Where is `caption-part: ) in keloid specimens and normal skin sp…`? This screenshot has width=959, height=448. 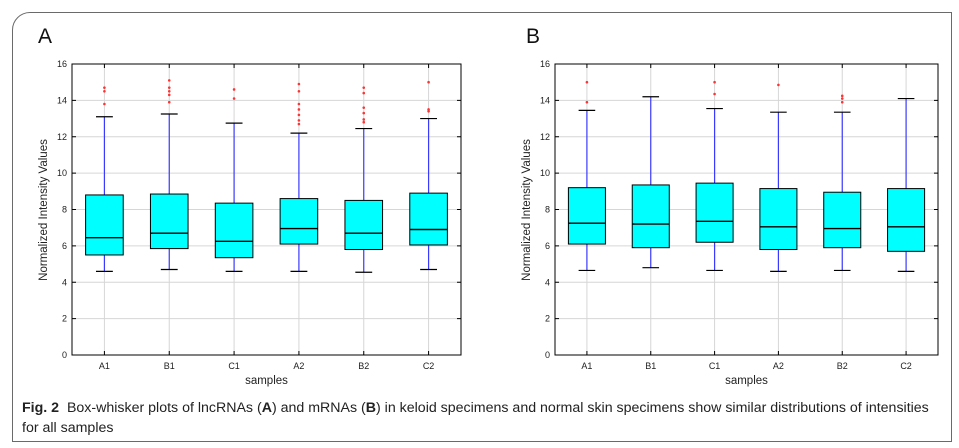
caption-part: ) in keloid specimens and normal skin sp… is located at coordinates (475, 418).